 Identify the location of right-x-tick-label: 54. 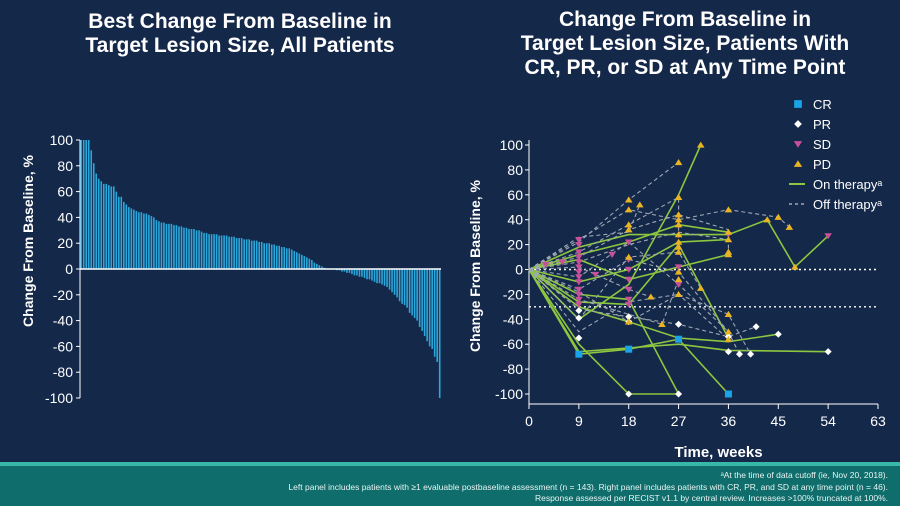
(828, 421).